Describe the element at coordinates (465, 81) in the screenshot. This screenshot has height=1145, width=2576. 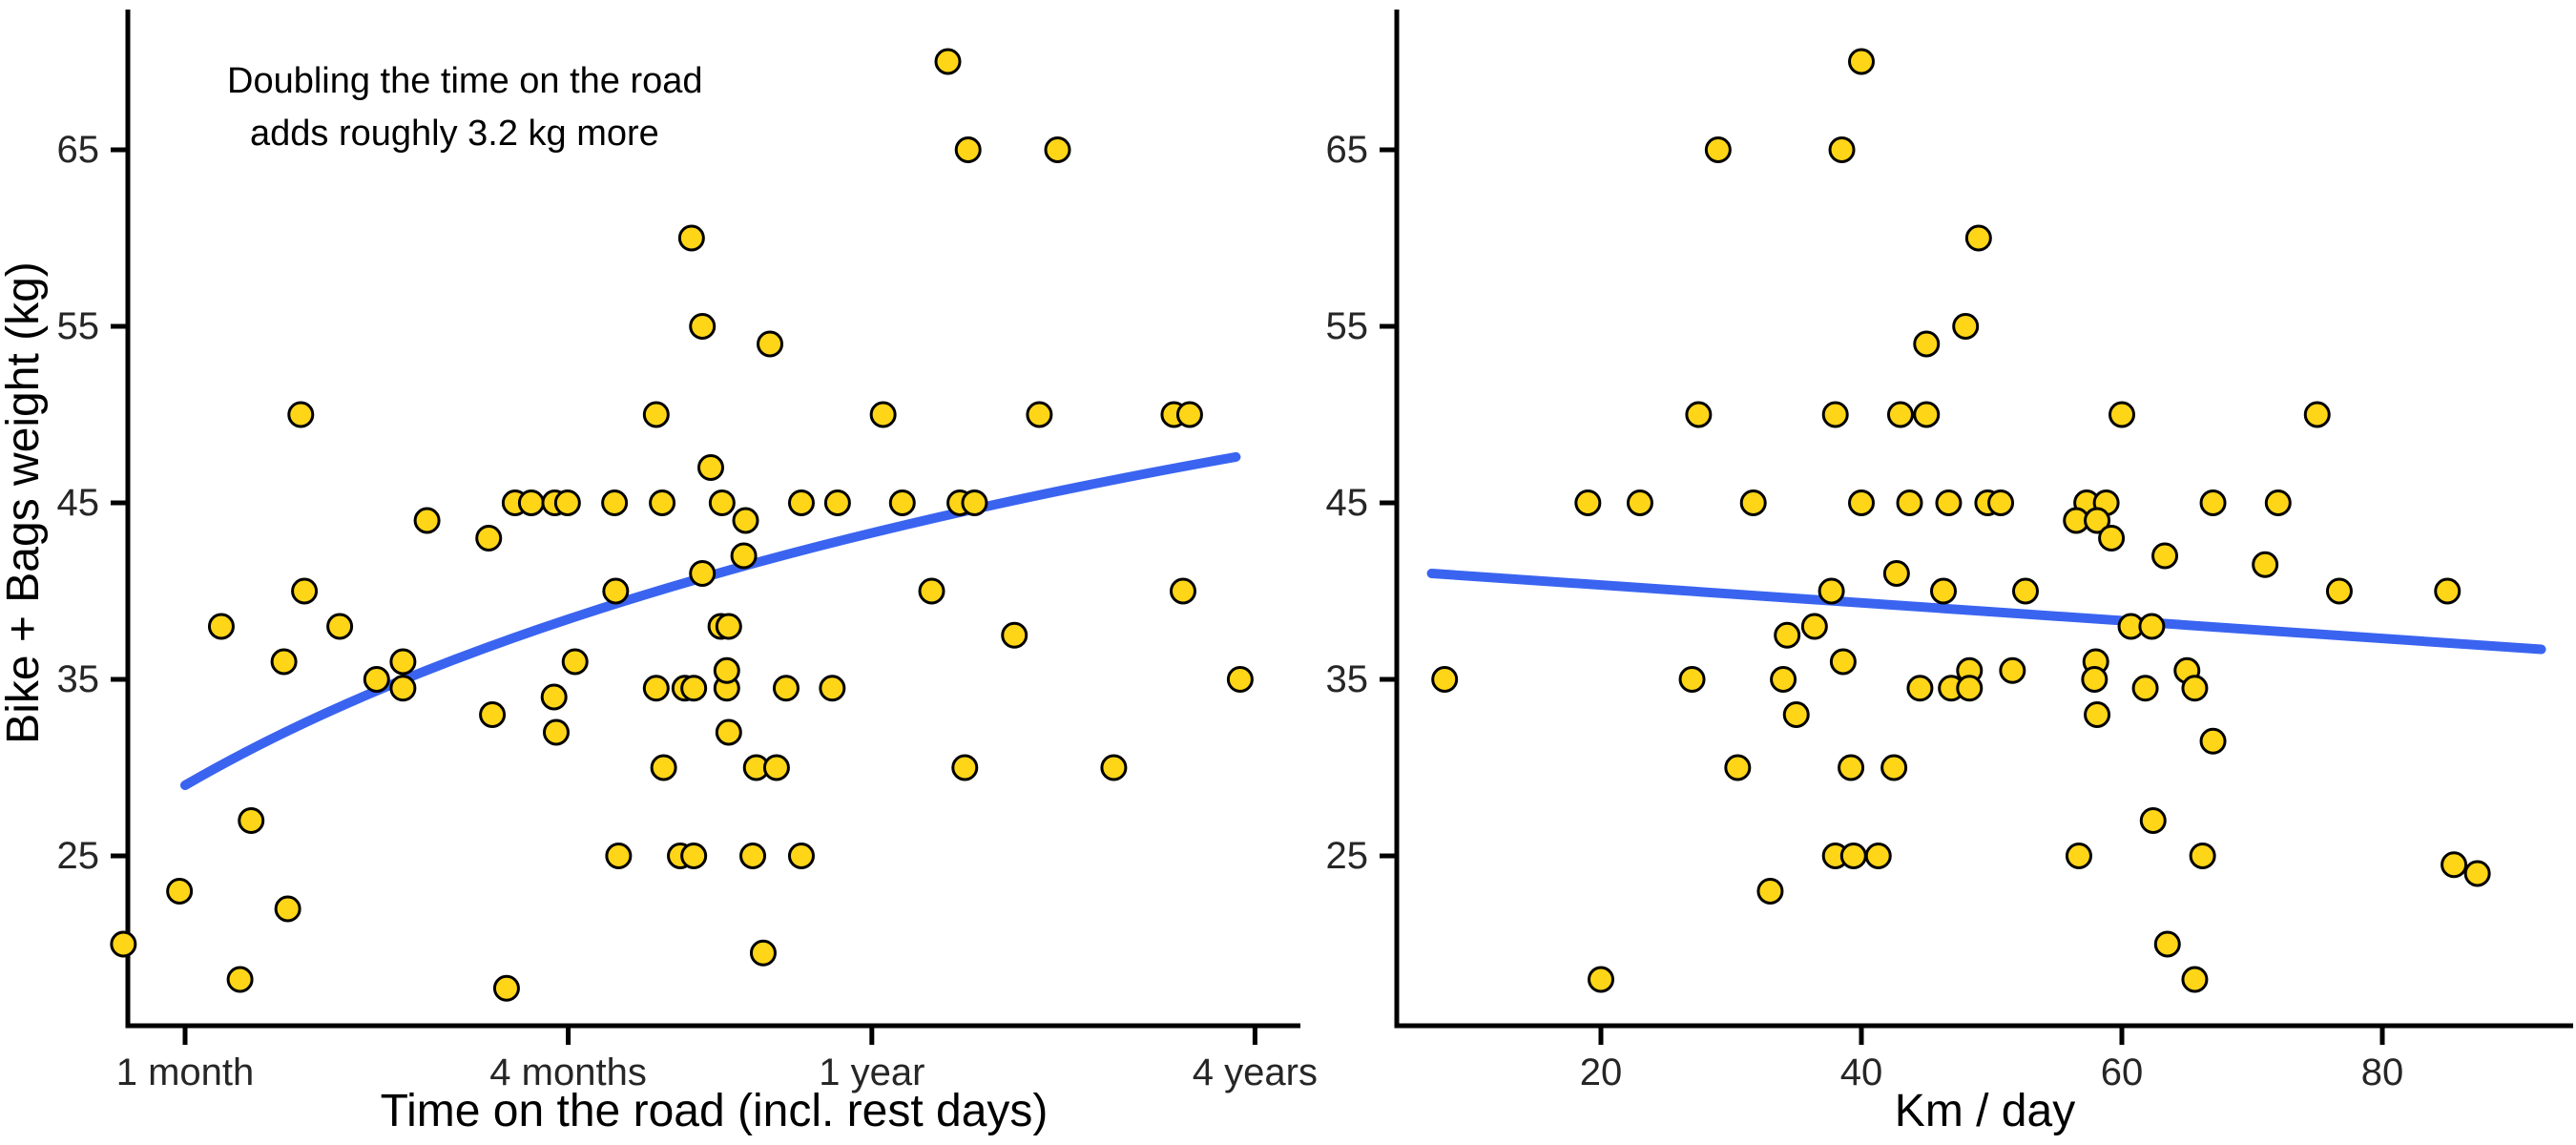
I see `annotation-line-1: Doubling the time on the road` at that location.